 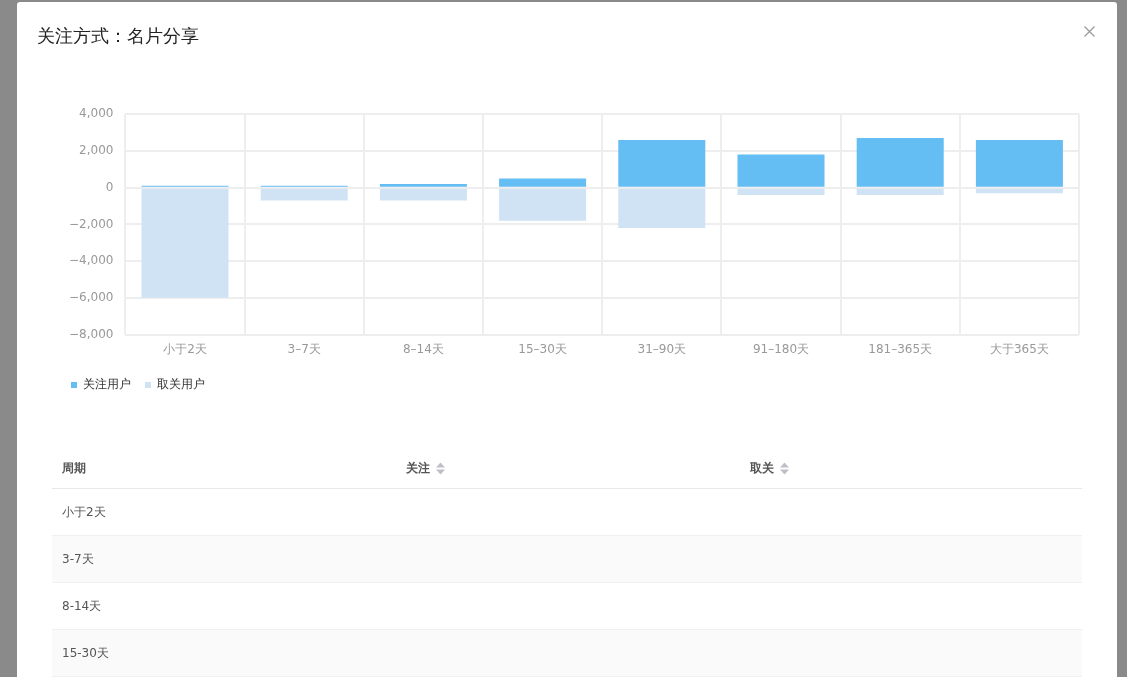 I want to click on y-tick-label: −2,000, so click(x=91, y=223).